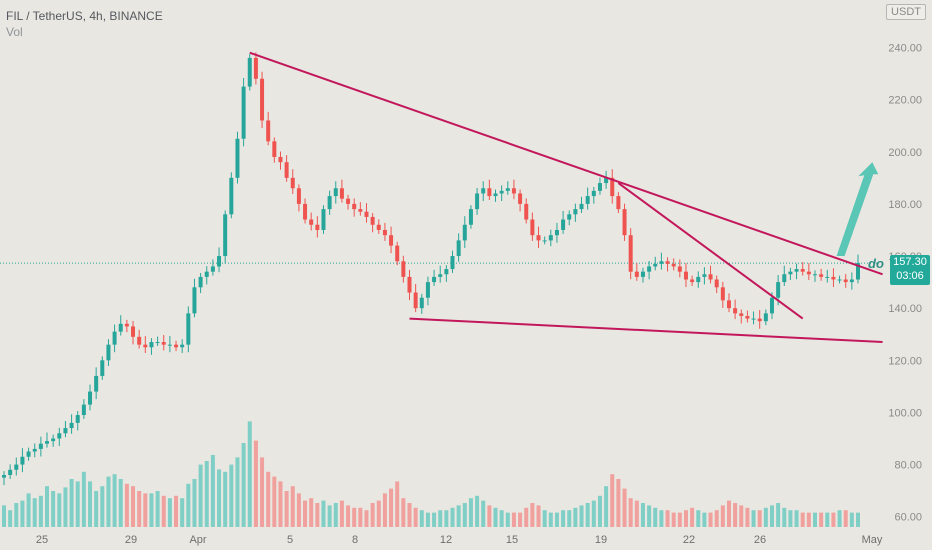  I want to click on y-tick-label: 200.00, so click(905, 153).